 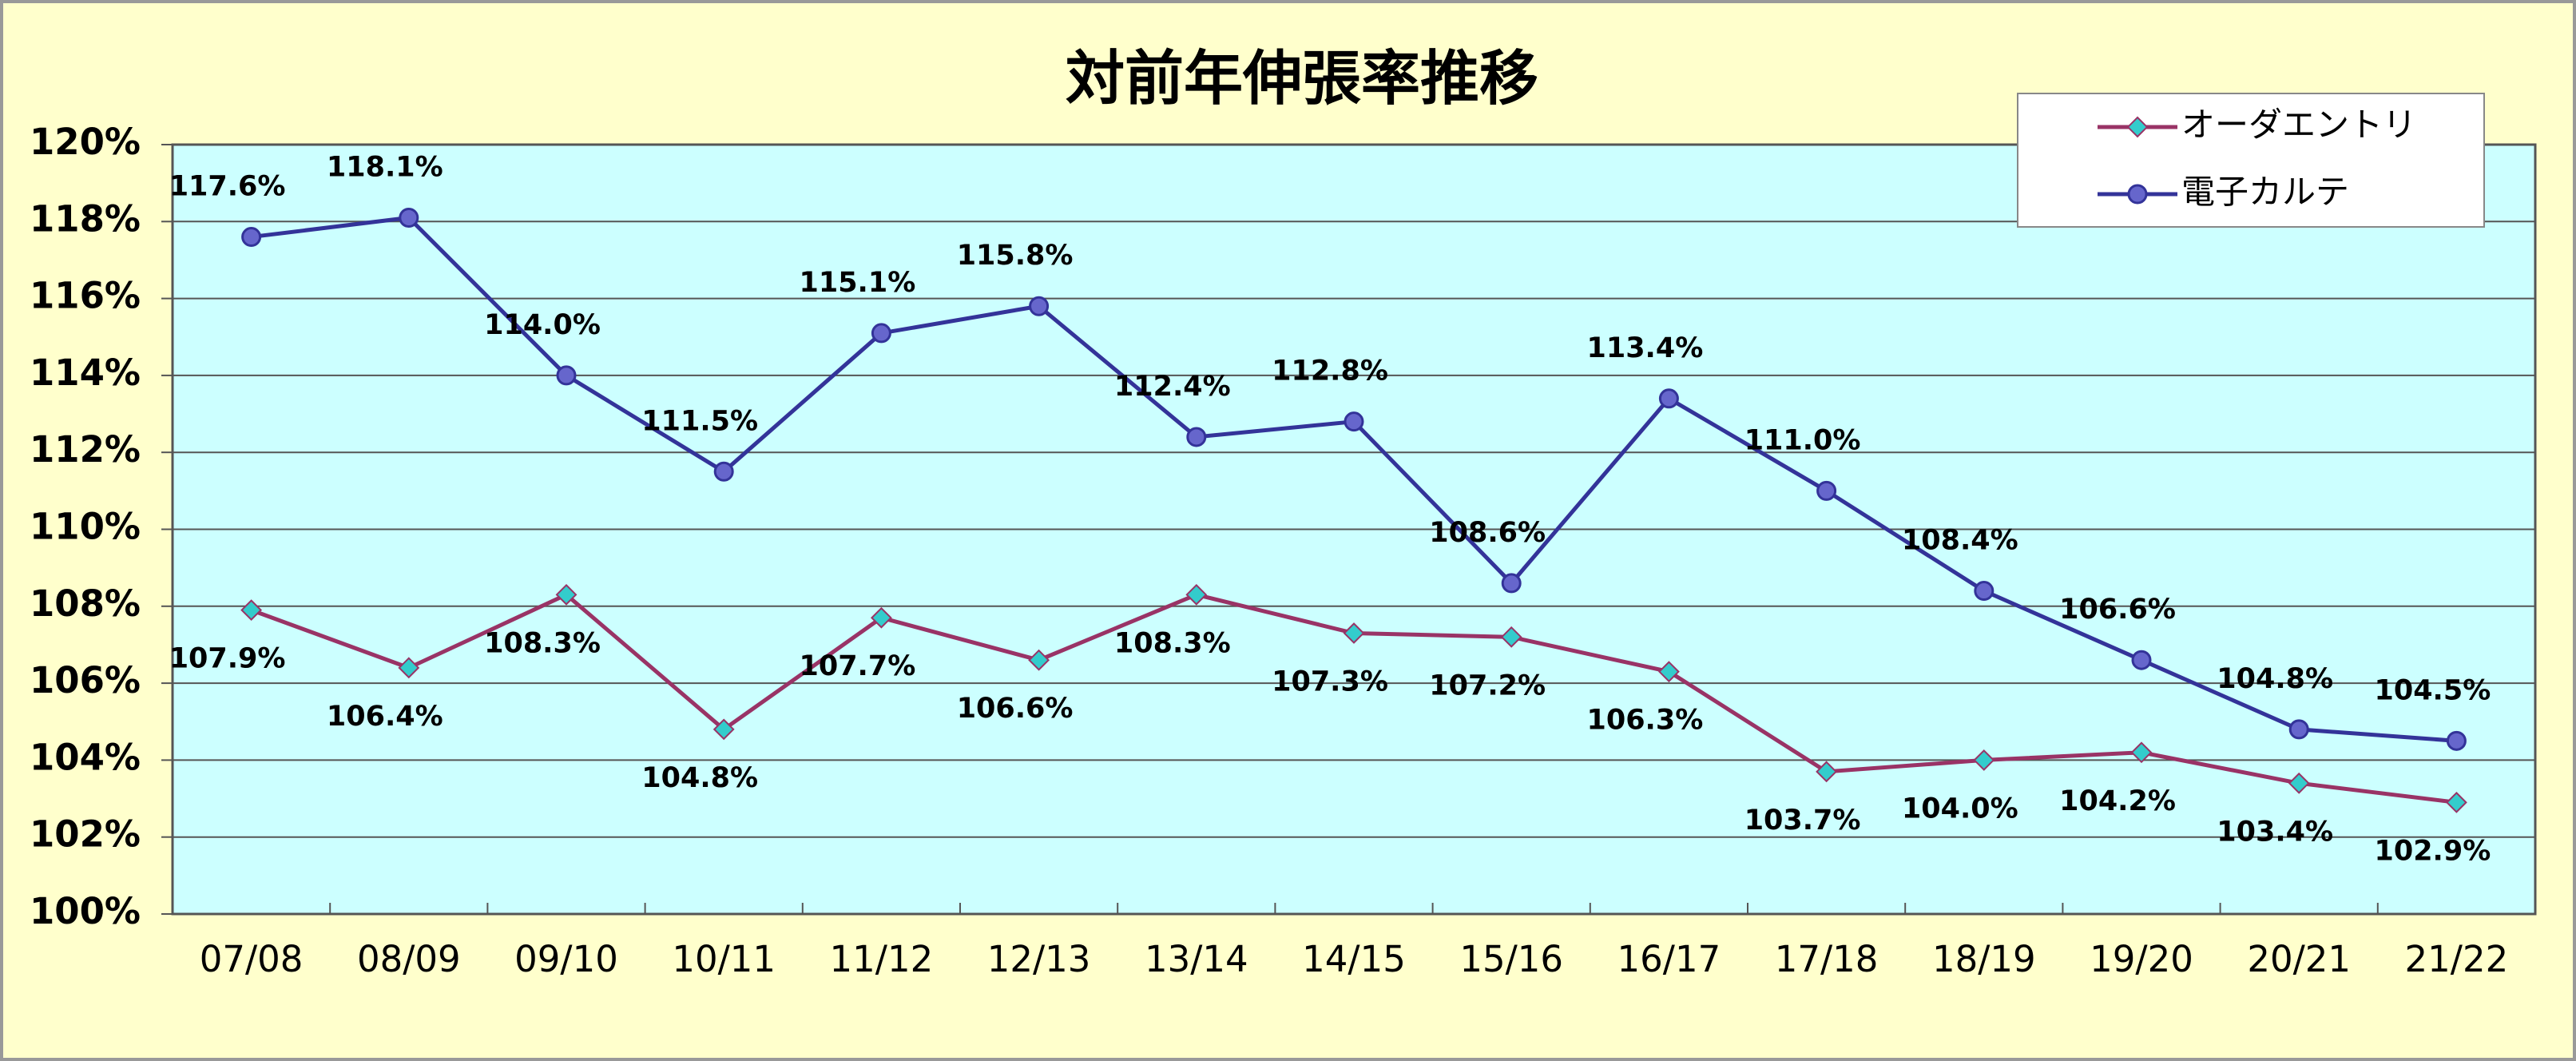 What do you see at coordinates (1802, 440) in the screenshot?
I see `data-label: 111.0%` at bounding box center [1802, 440].